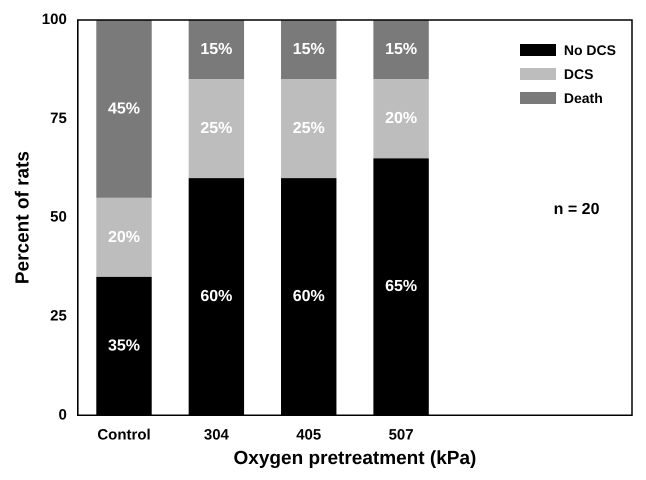 The height and width of the screenshot is (480, 646). I want to click on x-tick-label: Control, so click(124, 435).